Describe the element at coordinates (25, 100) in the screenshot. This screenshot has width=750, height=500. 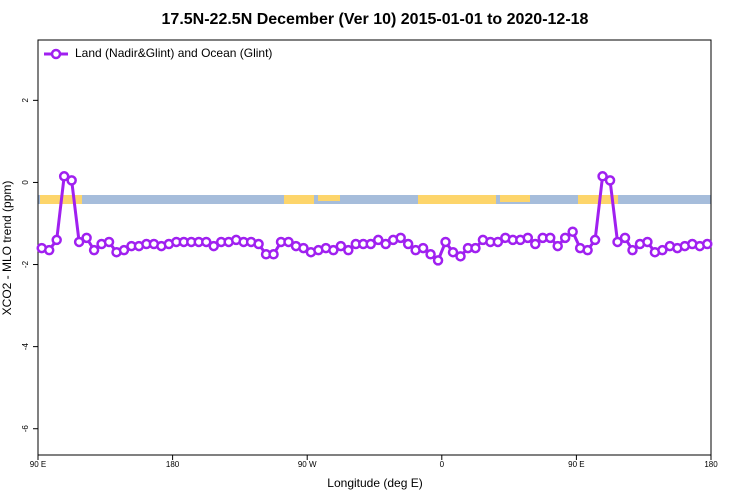
I see `y-tick-label: 2` at that location.